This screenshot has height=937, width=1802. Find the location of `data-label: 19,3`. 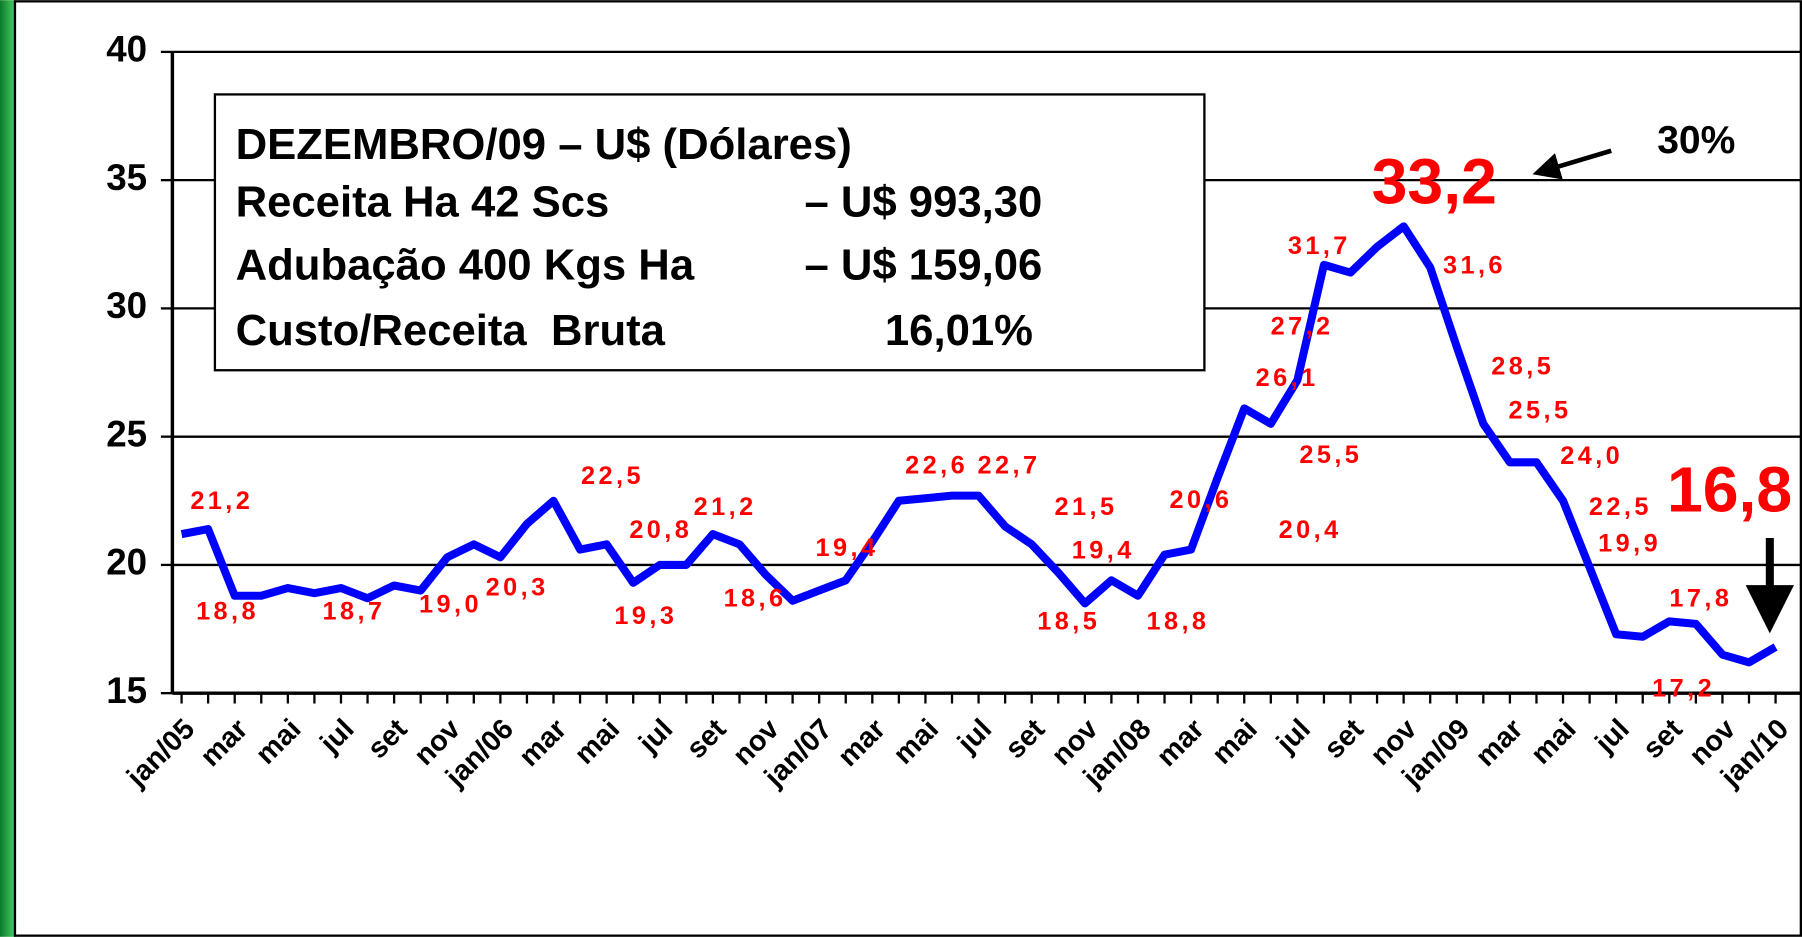

data-label: 19,3 is located at coordinates (645, 616).